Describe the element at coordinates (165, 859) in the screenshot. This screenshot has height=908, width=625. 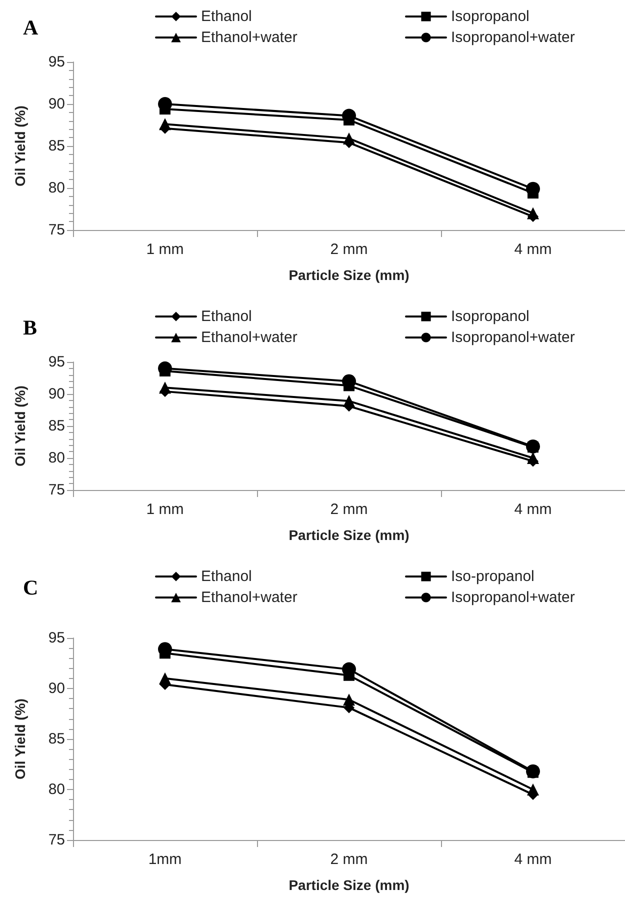
I see `x-tick-label: 1mm` at that location.